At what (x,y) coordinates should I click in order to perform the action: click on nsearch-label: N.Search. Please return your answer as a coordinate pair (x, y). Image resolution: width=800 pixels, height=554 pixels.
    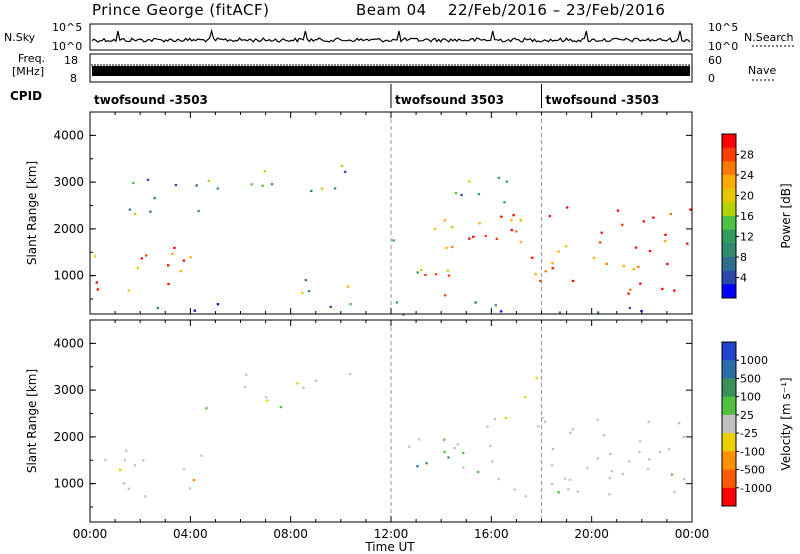
    Looking at the image, I should click on (769, 37).